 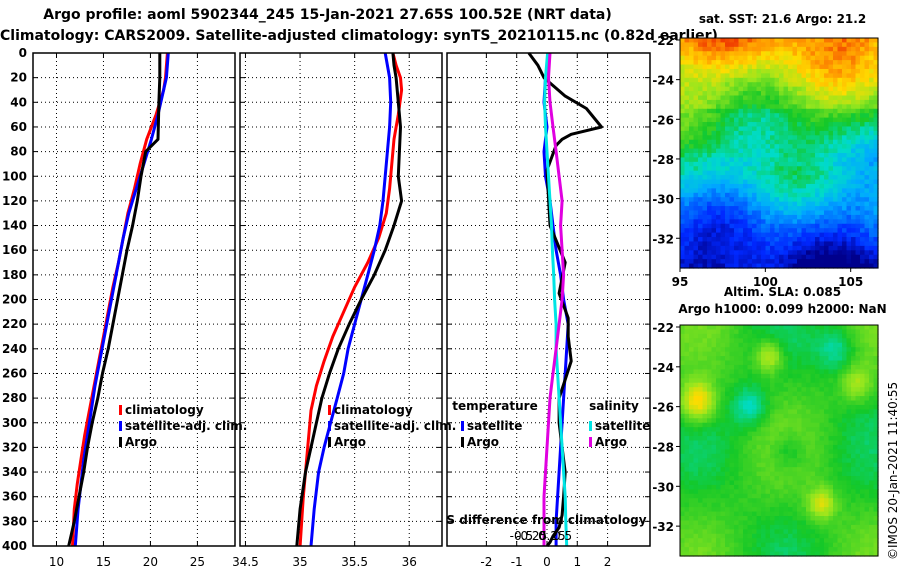 What do you see at coordinates (494, 406) in the screenshot?
I see `legend-group-title: temperature` at bounding box center [494, 406].